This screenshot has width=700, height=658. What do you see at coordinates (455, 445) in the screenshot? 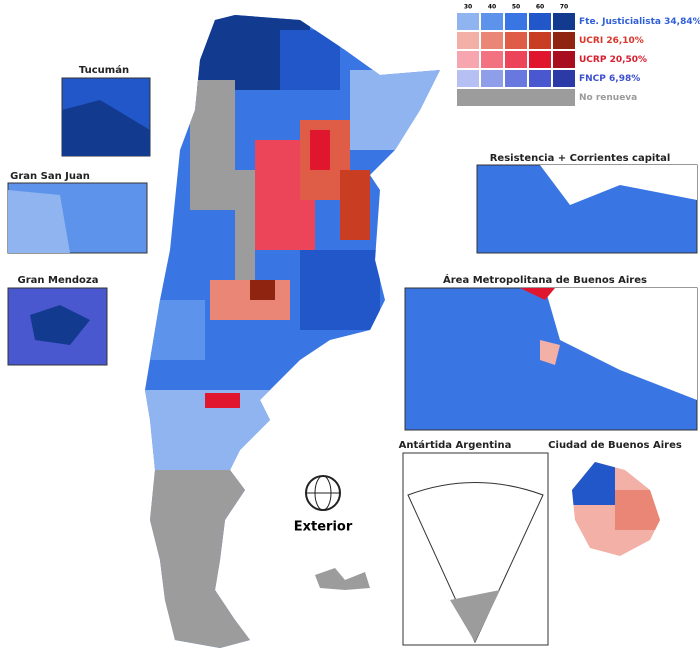
I see `inset-title: Antártida Argentina` at bounding box center [455, 445].